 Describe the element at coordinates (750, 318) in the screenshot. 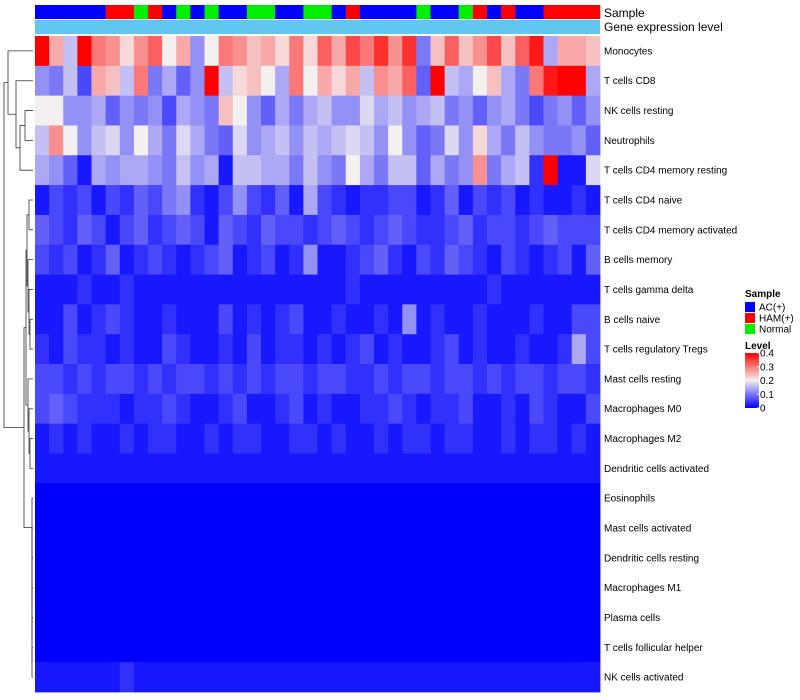

I see `legend-swatch` at that location.